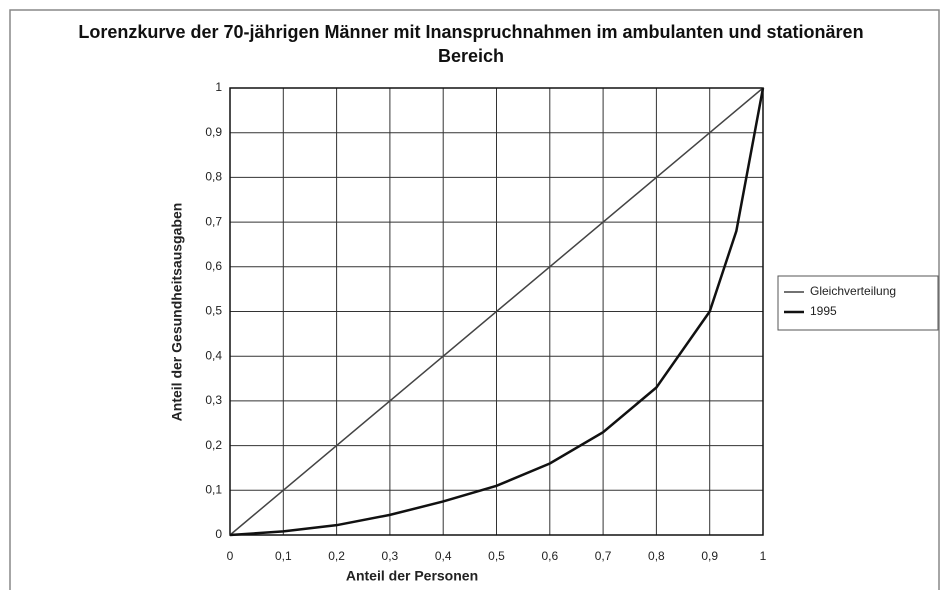  I want to click on legend-label: 1995, so click(823, 311).